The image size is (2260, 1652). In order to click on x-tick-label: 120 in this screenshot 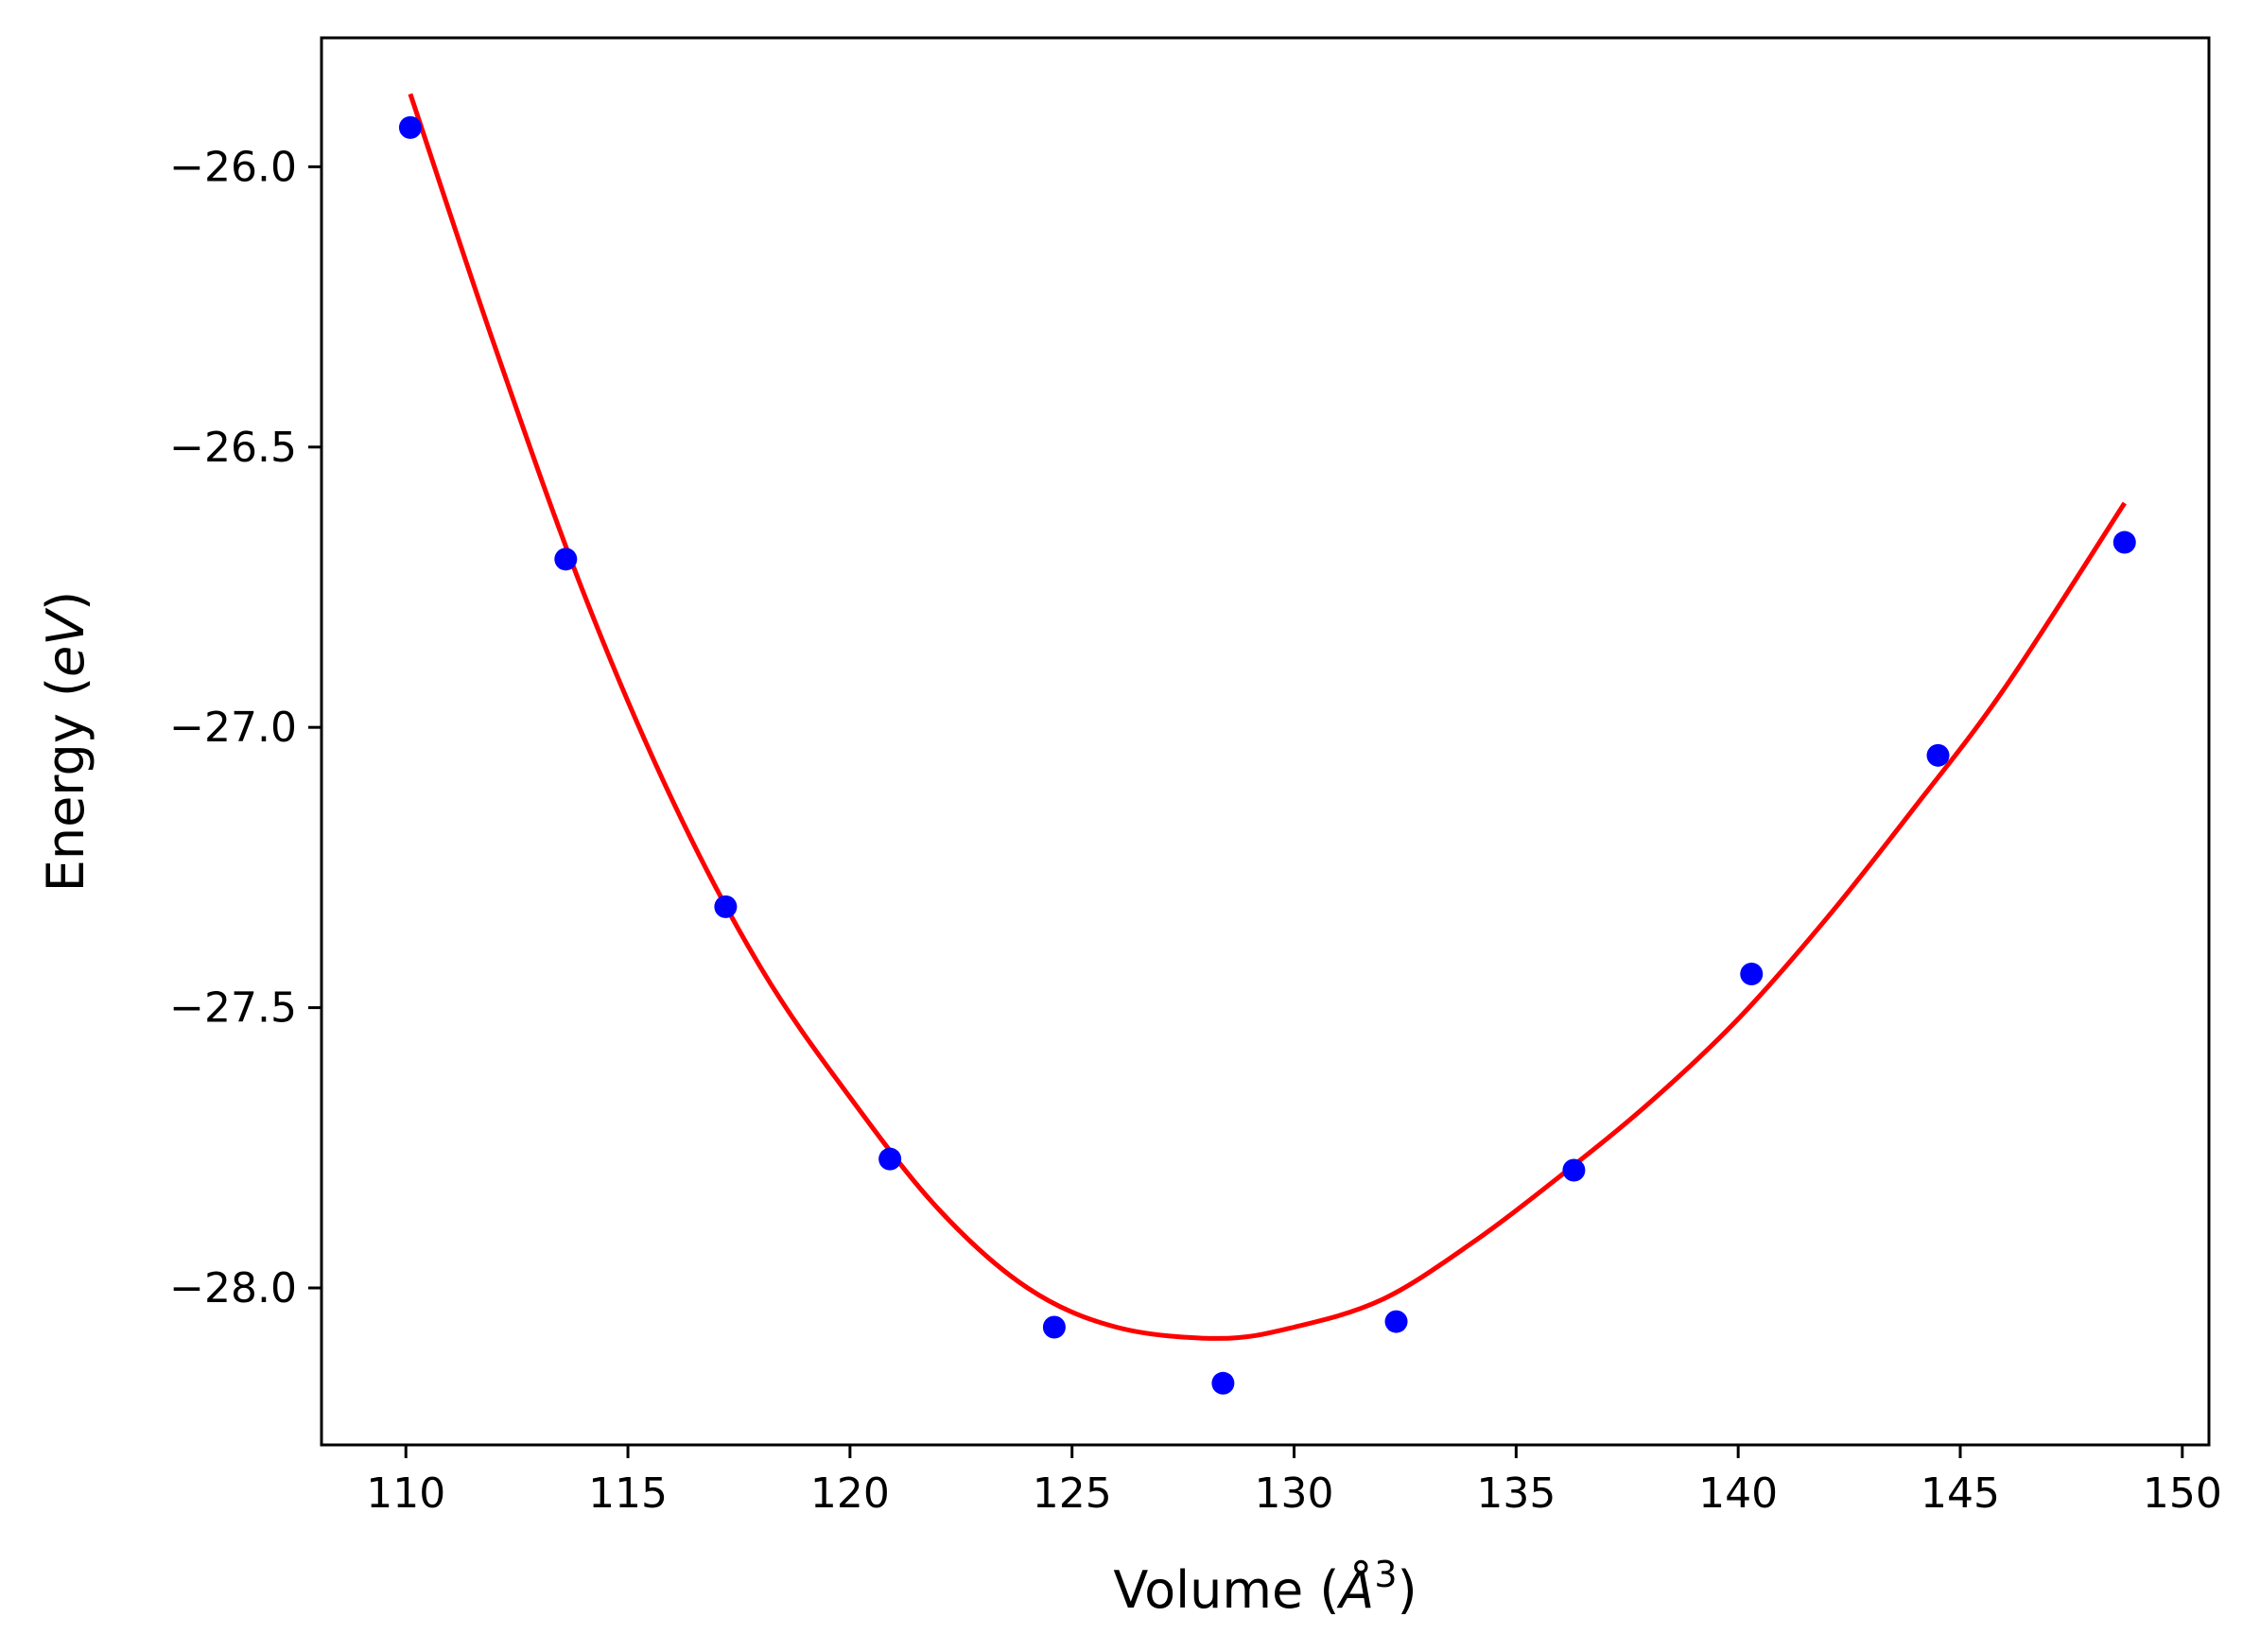, I will do `click(850, 1494)`.